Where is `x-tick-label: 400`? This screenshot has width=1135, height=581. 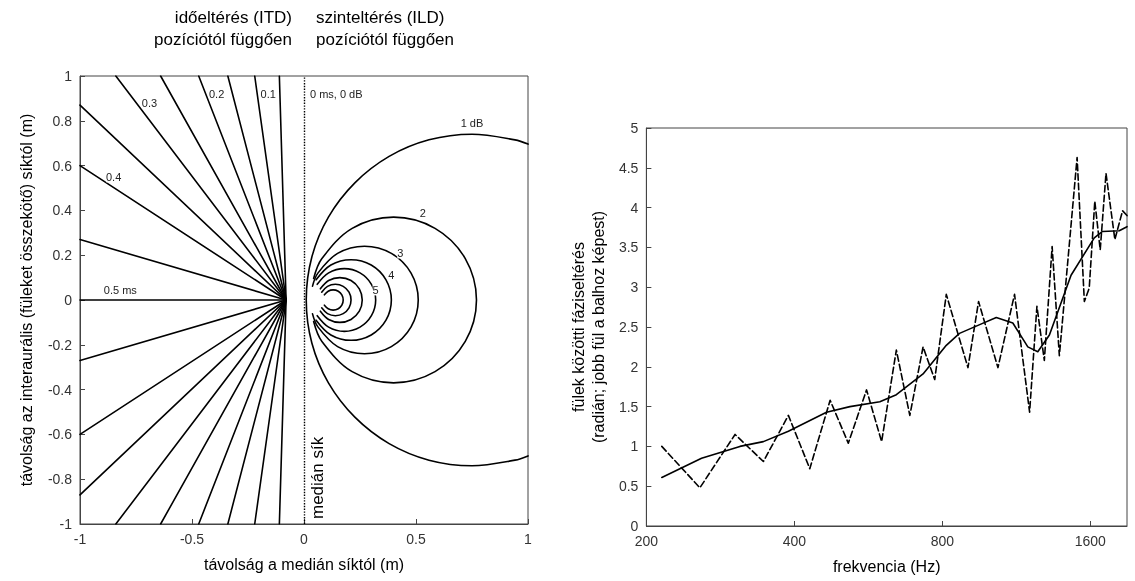
x-tick-label: 400 is located at coordinates (794, 541).